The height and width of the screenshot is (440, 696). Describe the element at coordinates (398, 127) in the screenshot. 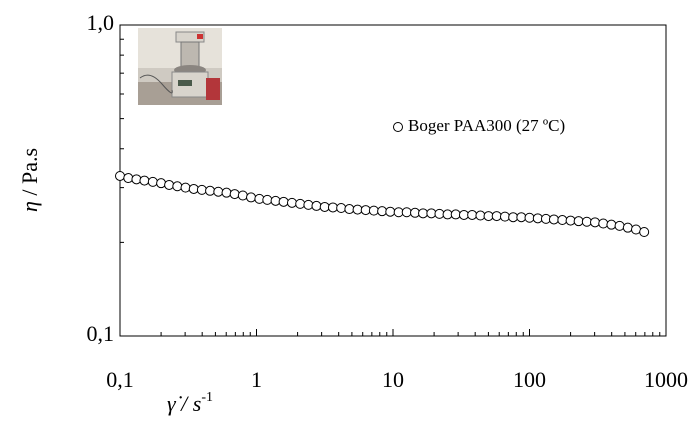

I see `legend-marker` at that location.